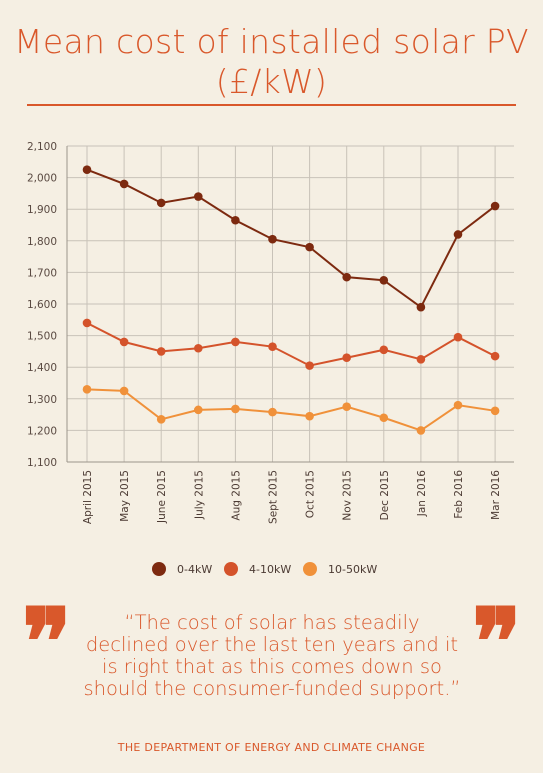 The width and height of the screenshot is (543, 773). Describe the element at coordinates (88, 497) in the screenshot. I see `x-tick-label: April 2015` at that location.